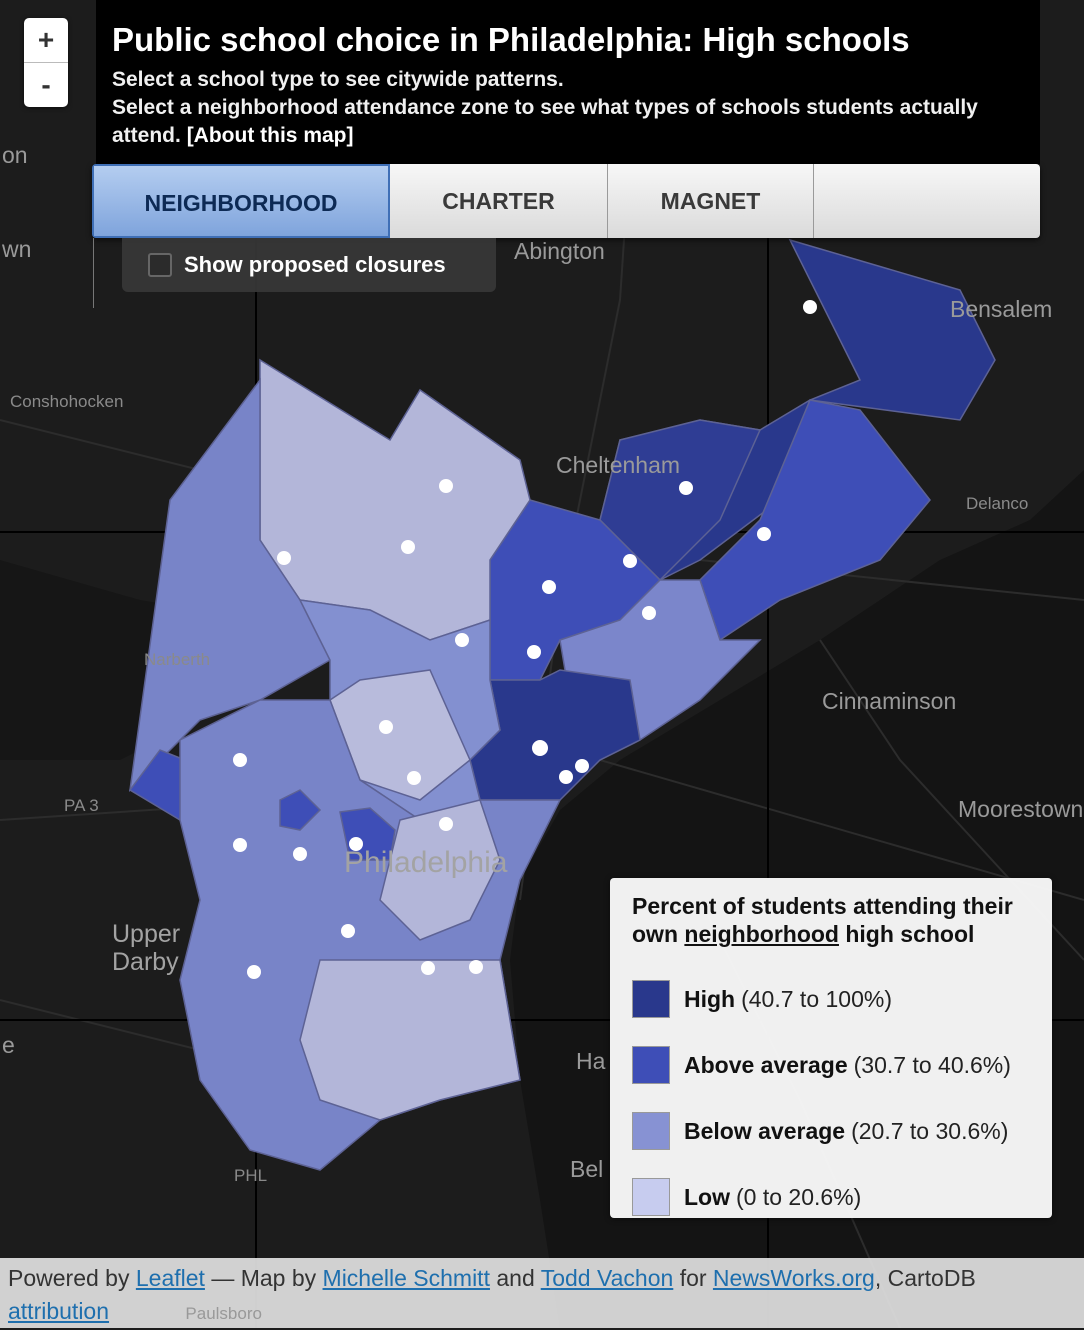 Image resolution: width=1084 pixels, height=1330 pixels. What do you see at coordinates (799, 1196) in the screenshot?
I see `legend-range-low: (0 to 20.6%)` at bounding box center [799, 1196].